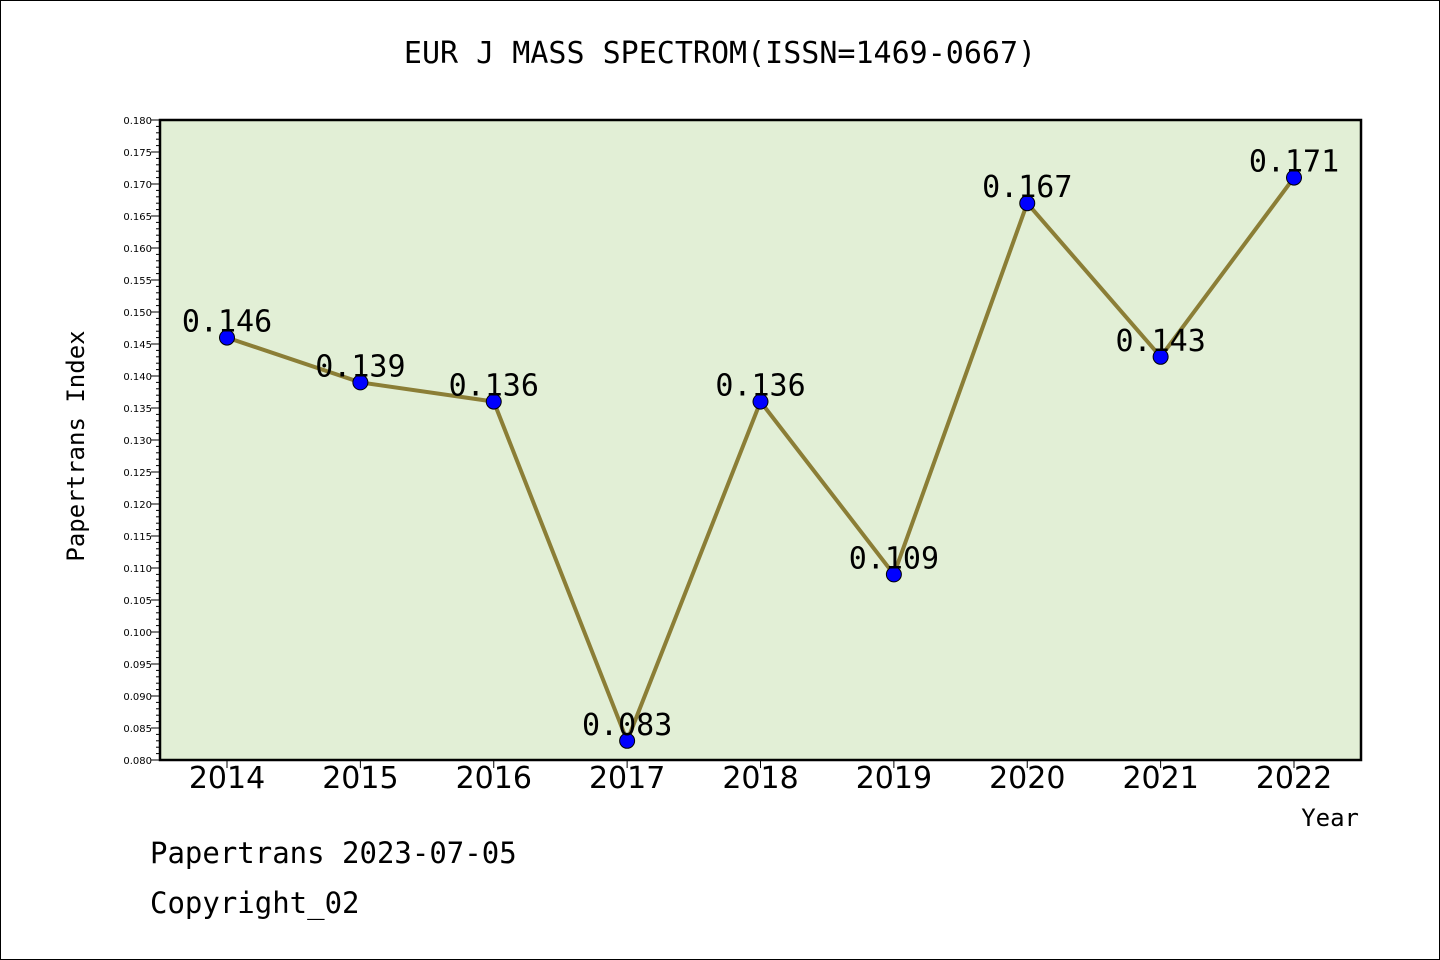 The width and height of the screenshot is (1440, 960). Describe the element at coordinates (76, 445) in the screenshot. I see `y-axis-title: Papertrans Index` at that location.